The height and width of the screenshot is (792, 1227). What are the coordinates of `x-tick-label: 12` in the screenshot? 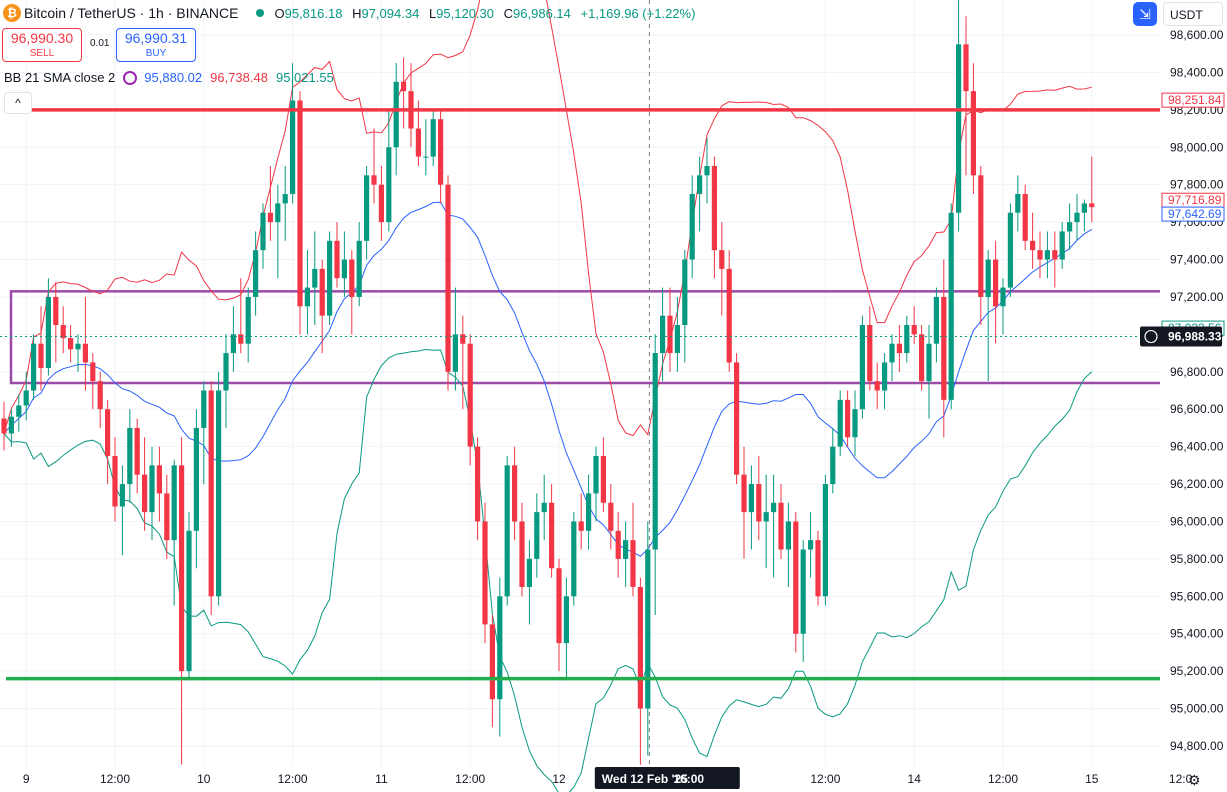 It's located at (559, 779).